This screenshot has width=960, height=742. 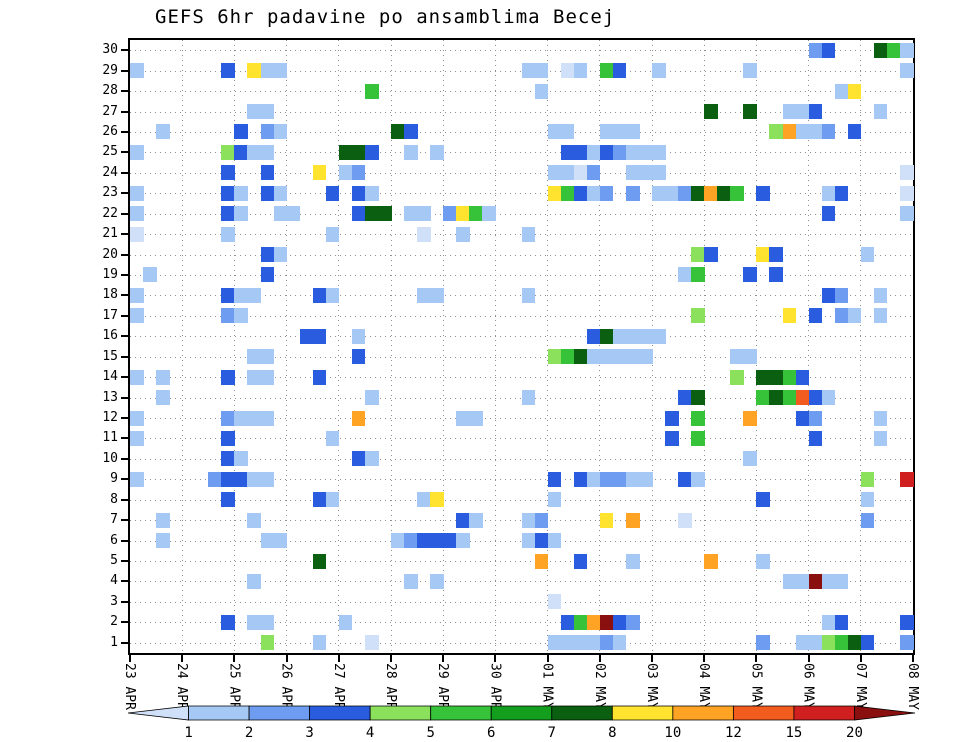 I want to click on y-axis-label: 11, so click(x=110, y=438).